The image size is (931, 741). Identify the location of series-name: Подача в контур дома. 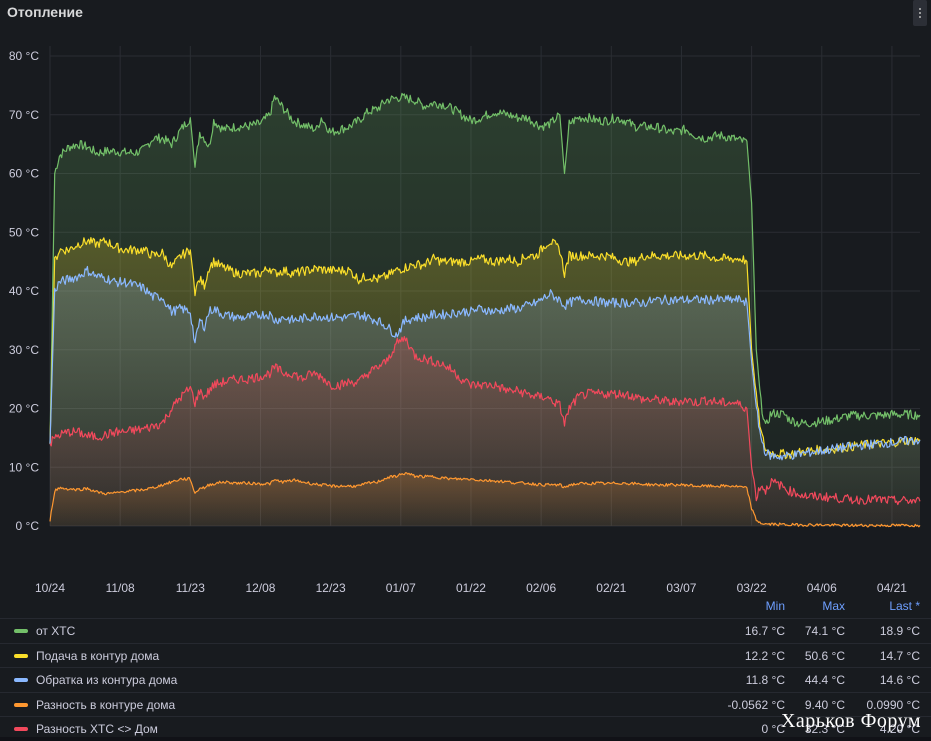
(98, 655).